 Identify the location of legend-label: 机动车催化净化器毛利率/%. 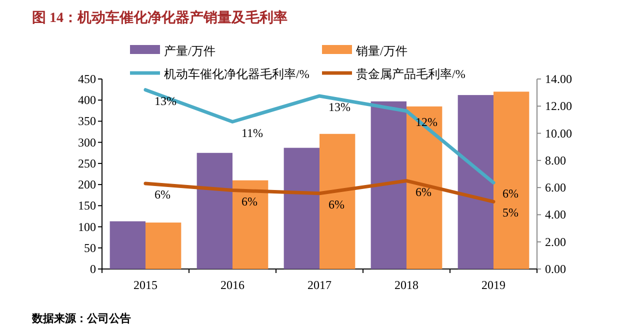
(237, 74).